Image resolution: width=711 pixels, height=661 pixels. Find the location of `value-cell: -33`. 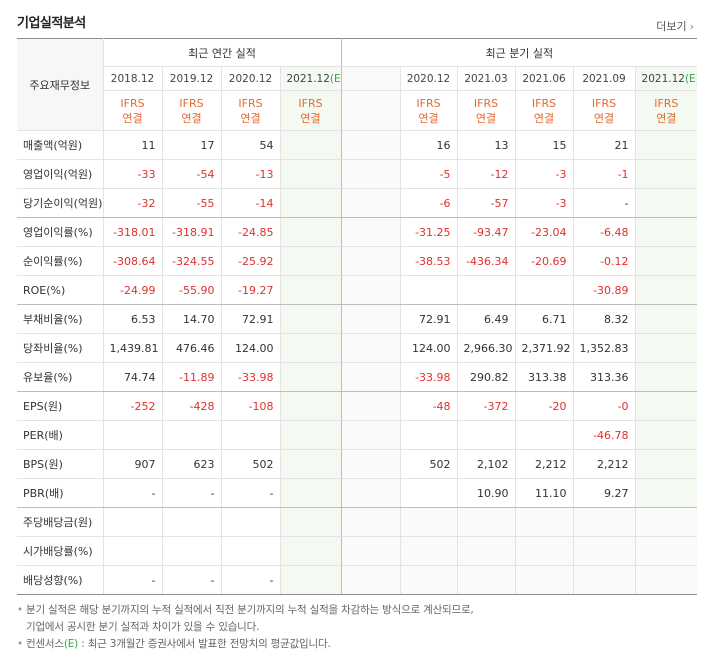

value-cell: -33 is located at coordinates (132, 174).